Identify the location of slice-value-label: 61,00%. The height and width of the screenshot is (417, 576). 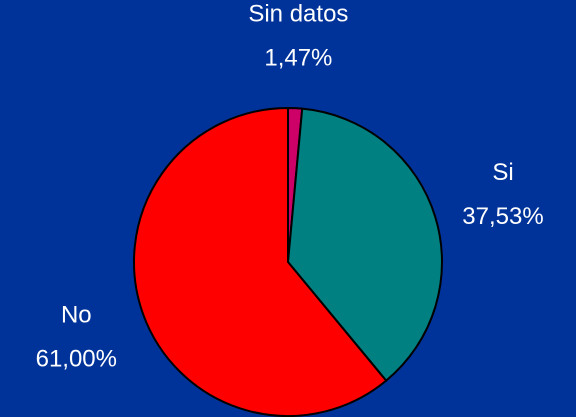
(76, 359).